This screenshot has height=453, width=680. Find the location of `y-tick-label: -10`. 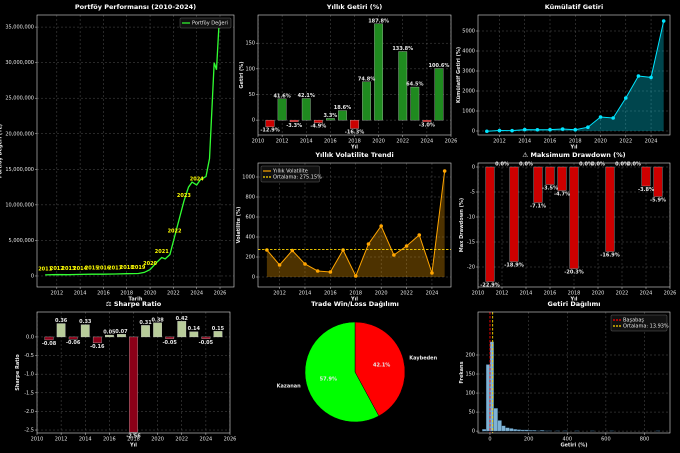

y-tick-label: -10 is located at coordinates (471, 218).